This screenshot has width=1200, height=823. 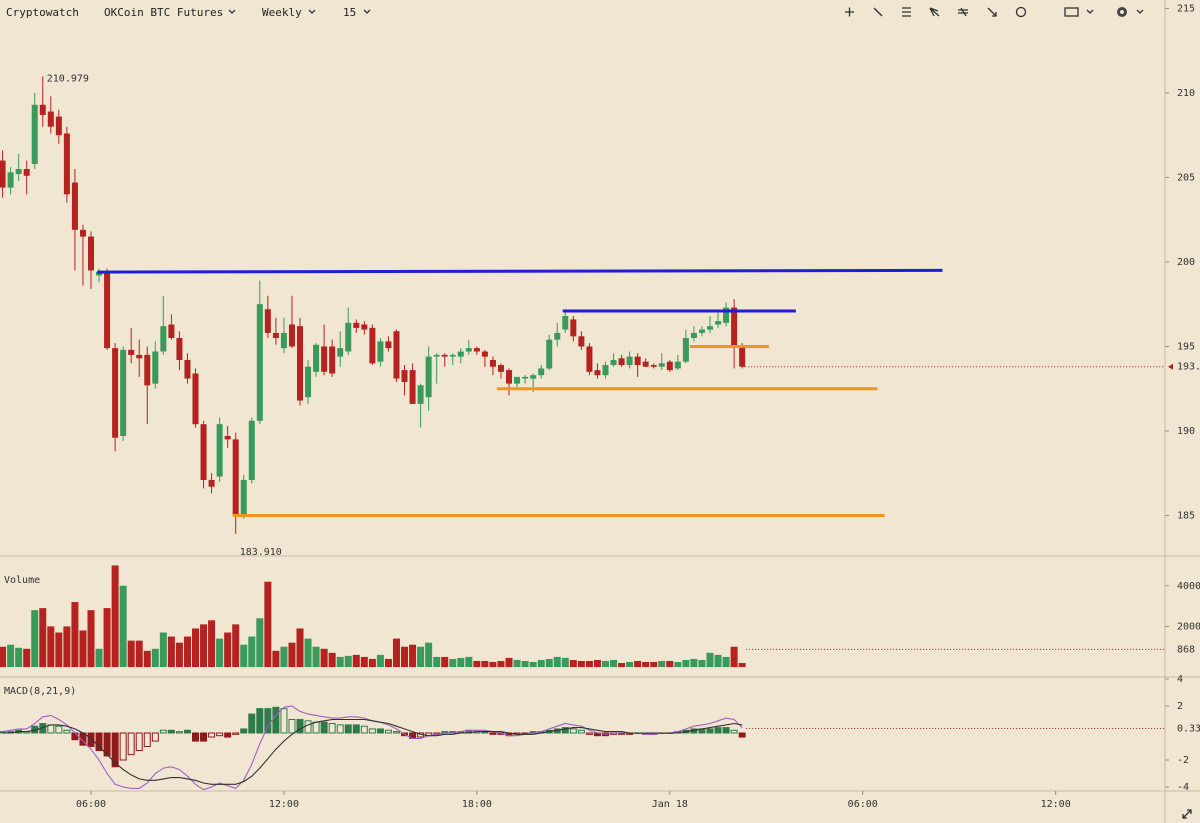 I want to click on y-tick-label: 215, so click(x=1186, y=8).